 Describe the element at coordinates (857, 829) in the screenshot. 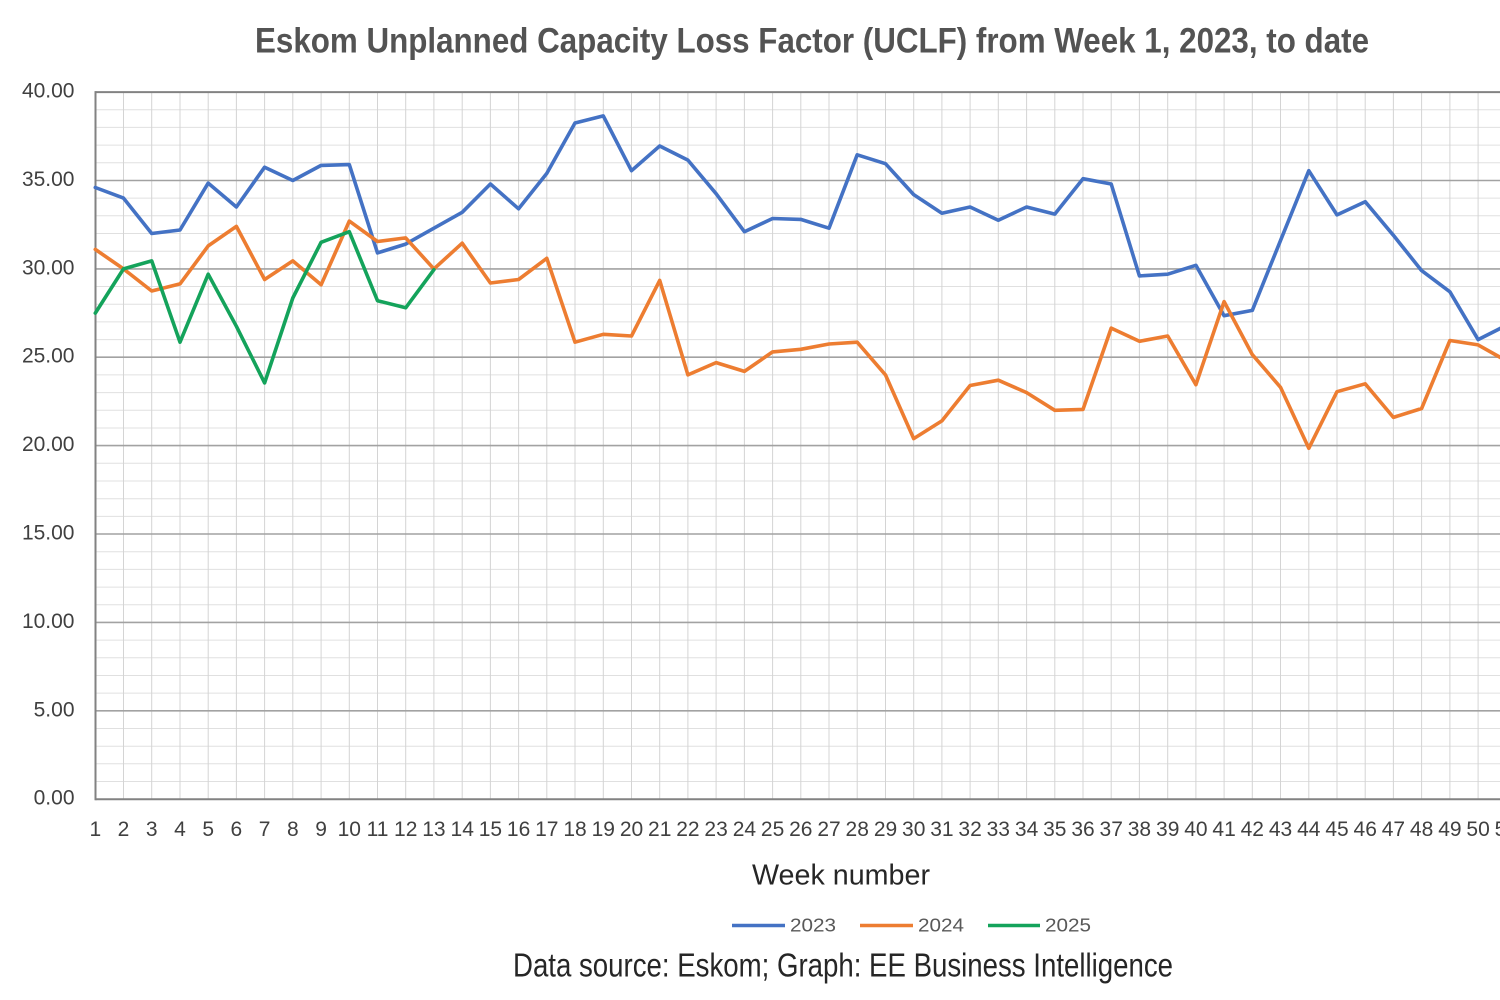

I see `svg-text: 28` at that location.